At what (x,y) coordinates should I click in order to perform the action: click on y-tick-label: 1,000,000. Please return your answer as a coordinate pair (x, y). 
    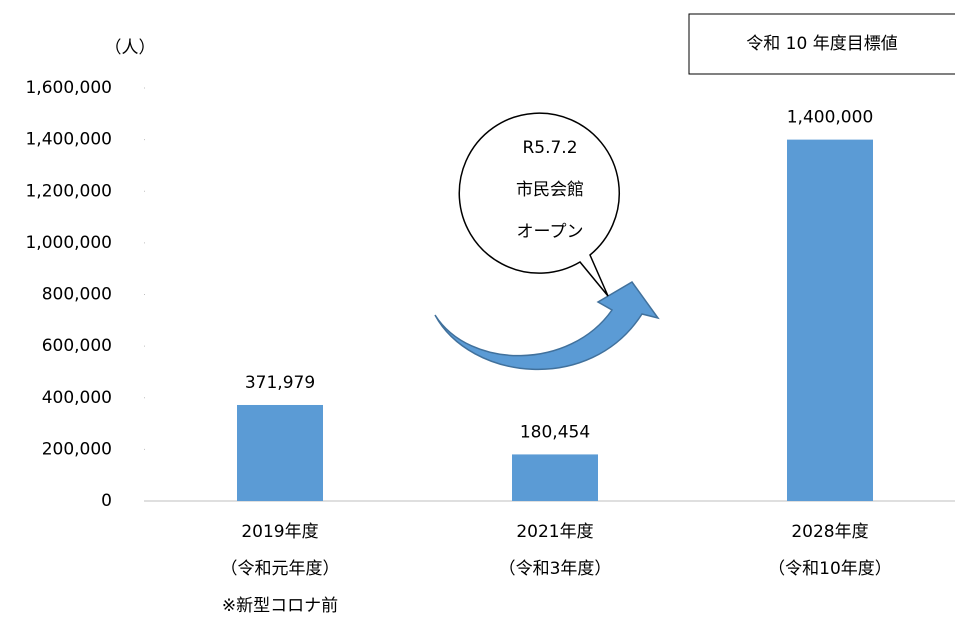
    Looking at the image, I should click on (68, 243).